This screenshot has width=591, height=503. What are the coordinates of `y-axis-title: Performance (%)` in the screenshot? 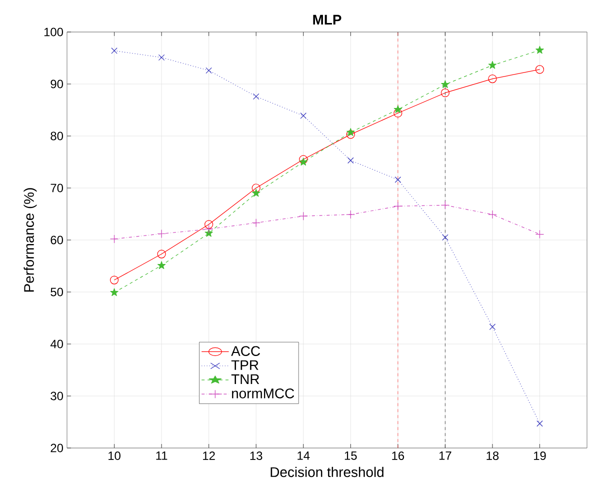 It's located at (30, 240).